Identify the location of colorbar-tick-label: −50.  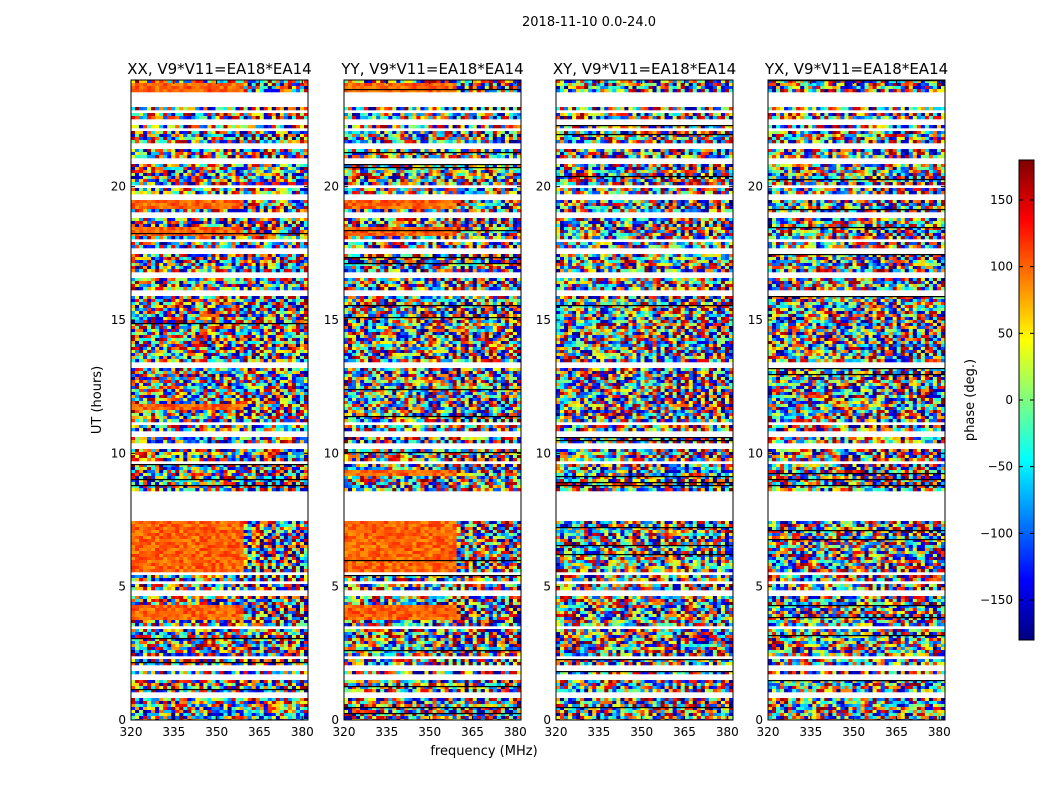
(1000, 467).